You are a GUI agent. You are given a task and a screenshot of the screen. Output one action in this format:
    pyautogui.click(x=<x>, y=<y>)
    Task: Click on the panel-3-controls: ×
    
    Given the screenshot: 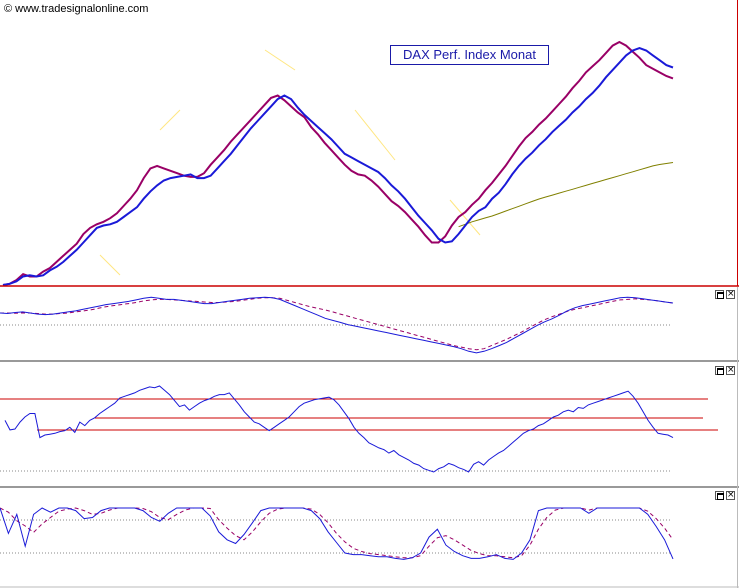 What is the action you would take?
    pyautogui.click(x=726, y=496)
    